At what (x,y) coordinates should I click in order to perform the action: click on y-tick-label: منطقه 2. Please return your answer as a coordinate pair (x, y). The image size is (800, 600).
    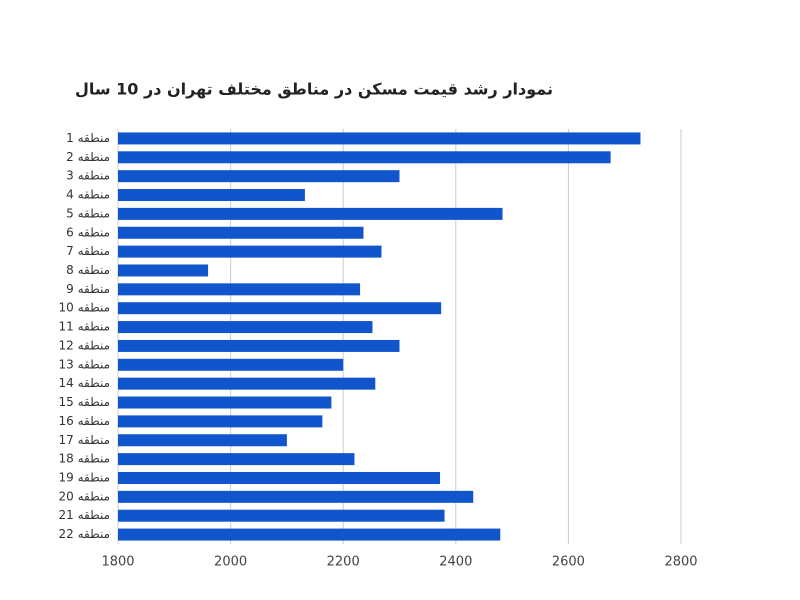
    Looking at the image, I should click on (88, 157).